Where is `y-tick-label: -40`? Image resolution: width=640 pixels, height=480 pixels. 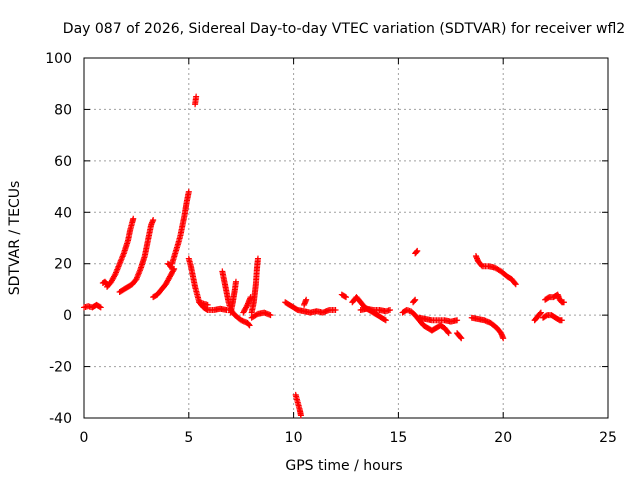 y-tick-label: -40 is located at coordinates (60, 419).